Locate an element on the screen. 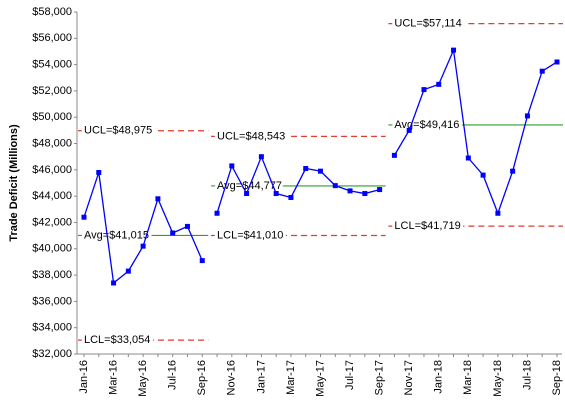 Image resolution: width=565 pixels, height=408 pixels. ucl-label: UCL=$57,114 is located at coordinates (427, 24).